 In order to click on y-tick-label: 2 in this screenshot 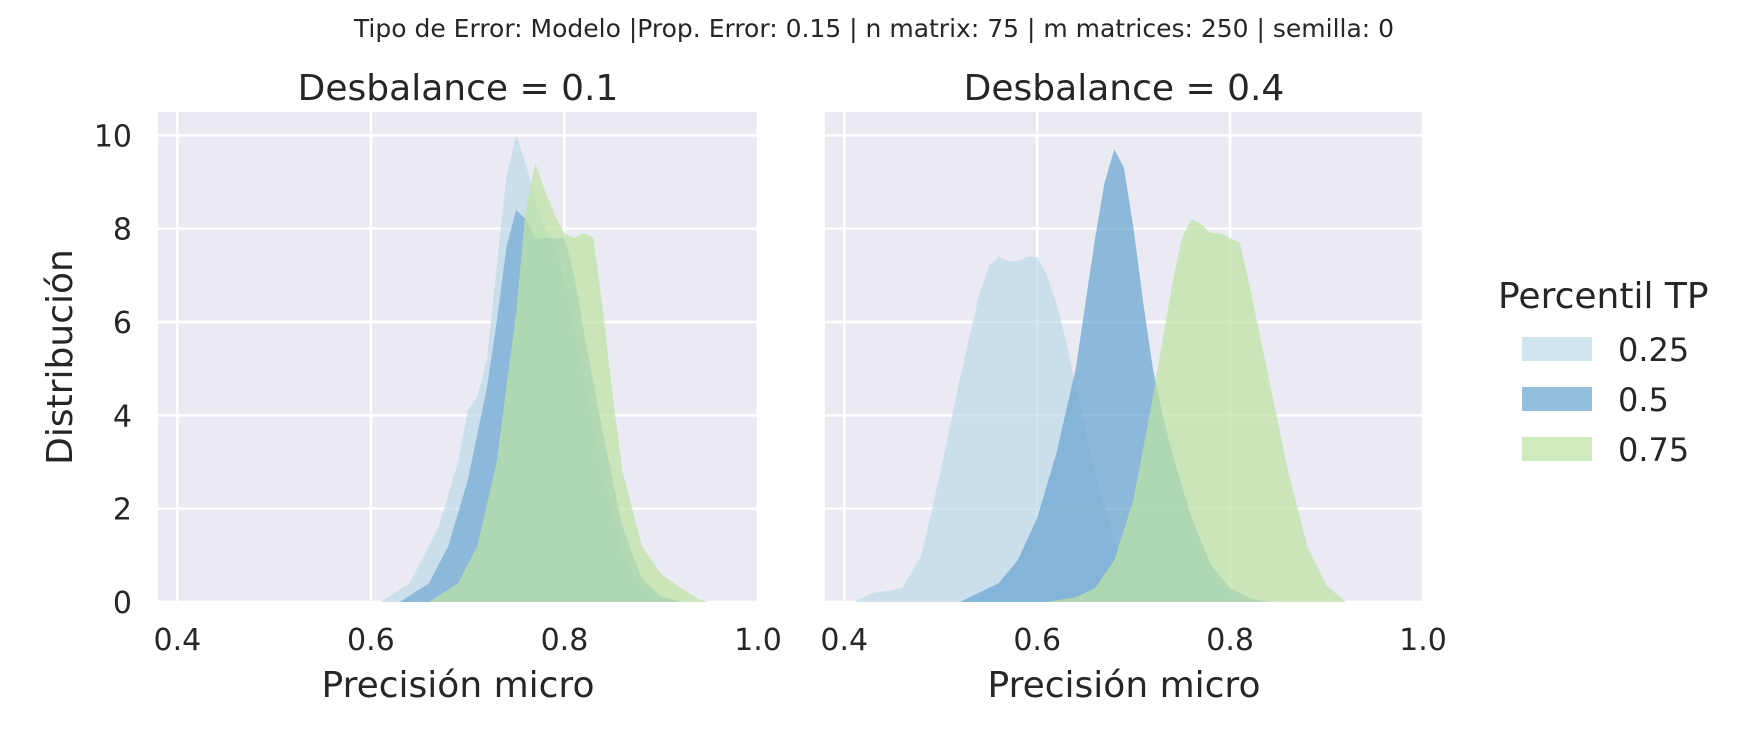, I will do `click(122, 510)`.